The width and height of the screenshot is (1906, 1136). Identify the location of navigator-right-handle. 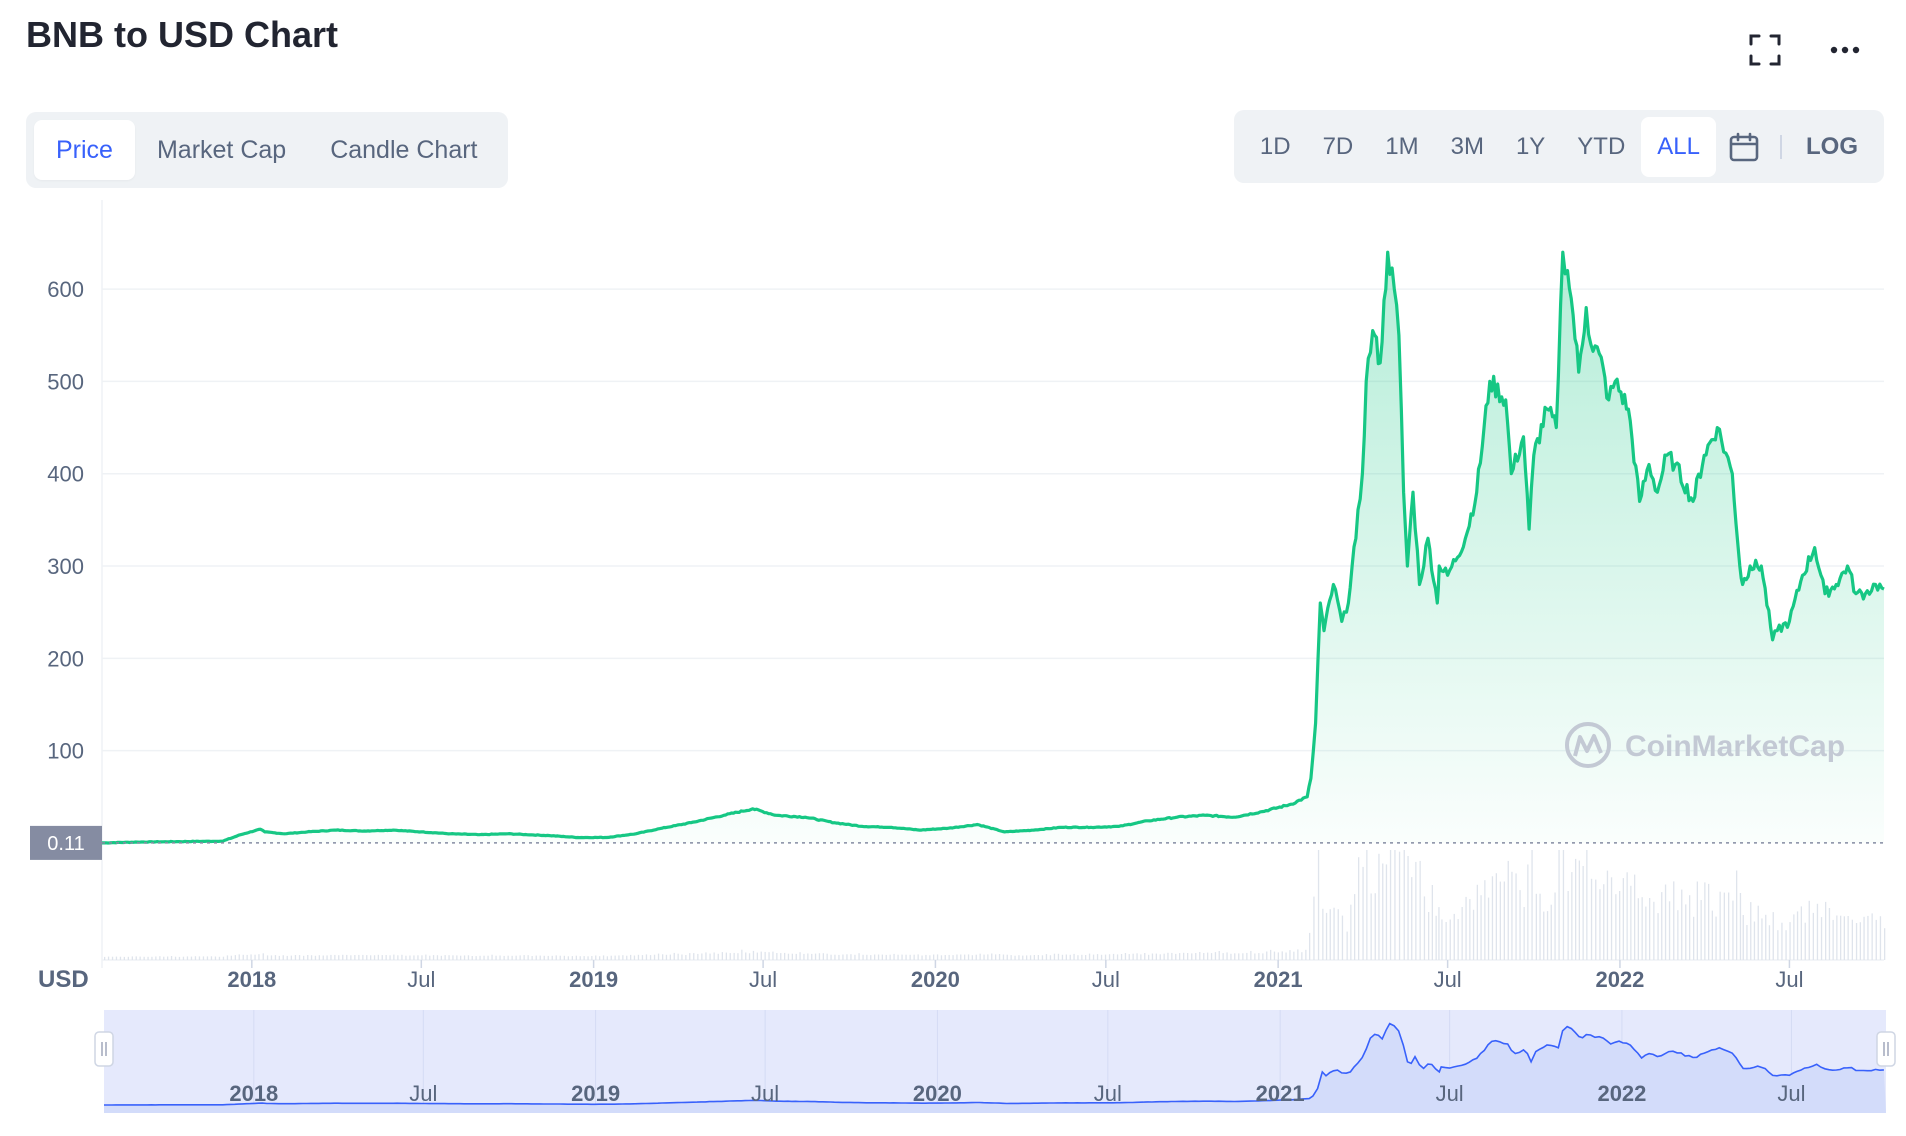
(1886, 1049).